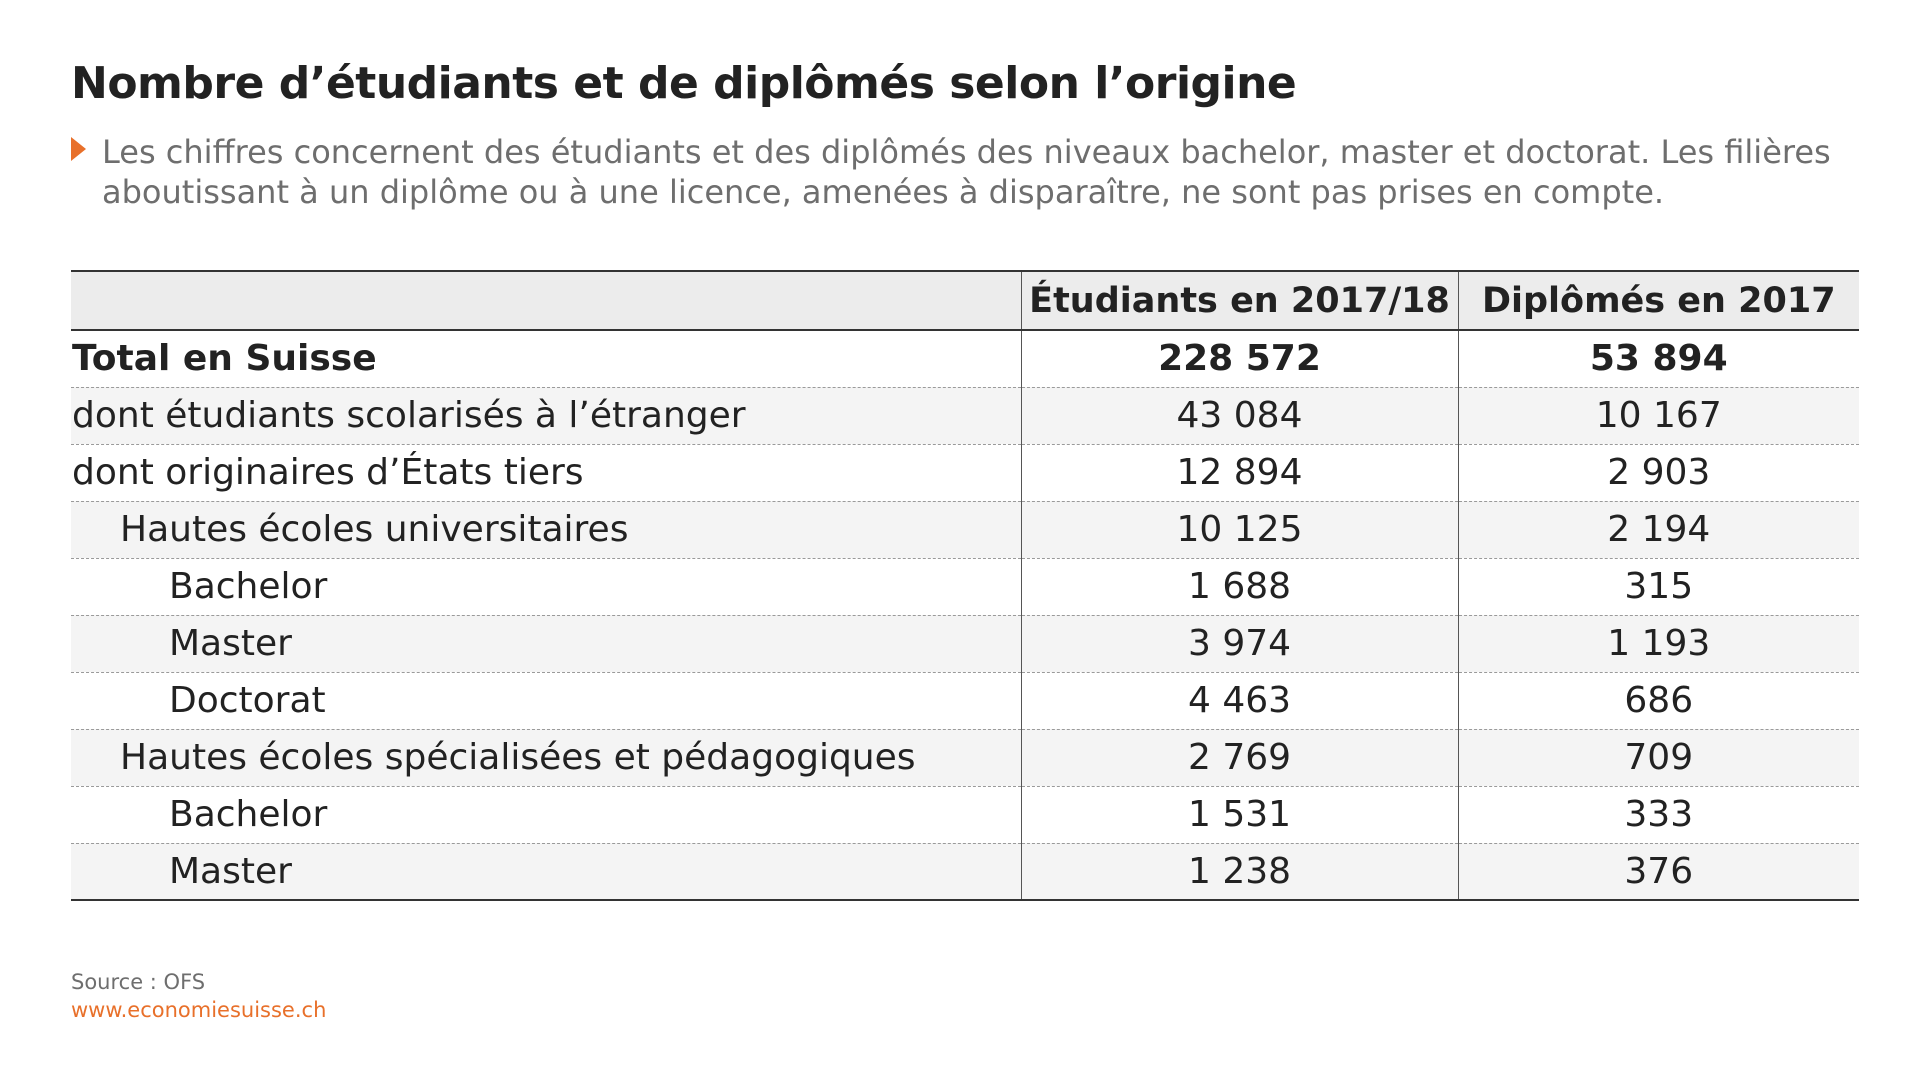 The width and height of the screenshot is (1920, 1080). Describe the element at coordinates (1239, 757) in the screenshot. I see `cell-etudiants: 2 769` at that location.